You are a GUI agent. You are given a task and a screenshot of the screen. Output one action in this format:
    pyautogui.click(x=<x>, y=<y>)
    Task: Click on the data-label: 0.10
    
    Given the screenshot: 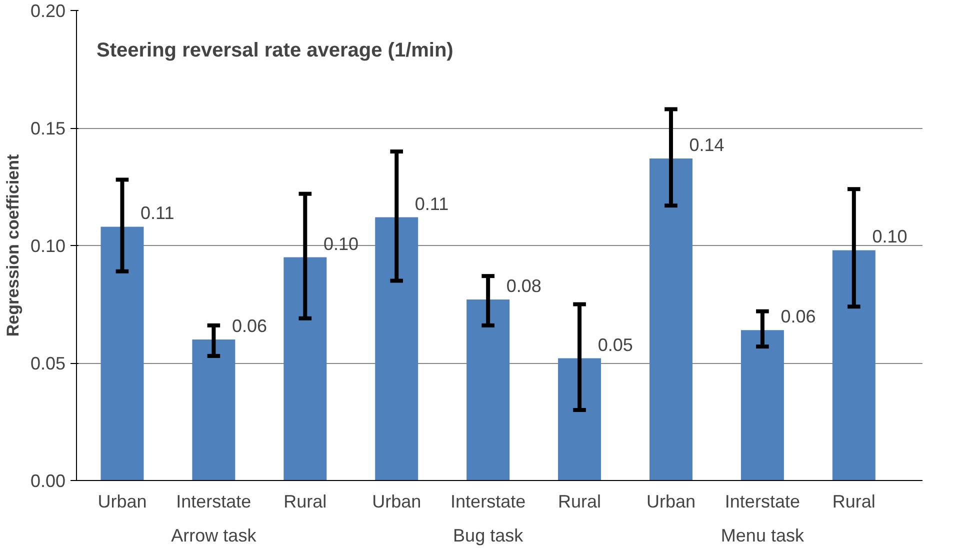 What is the action you would take?
    pyautogui.click(x=890, y=236)
    